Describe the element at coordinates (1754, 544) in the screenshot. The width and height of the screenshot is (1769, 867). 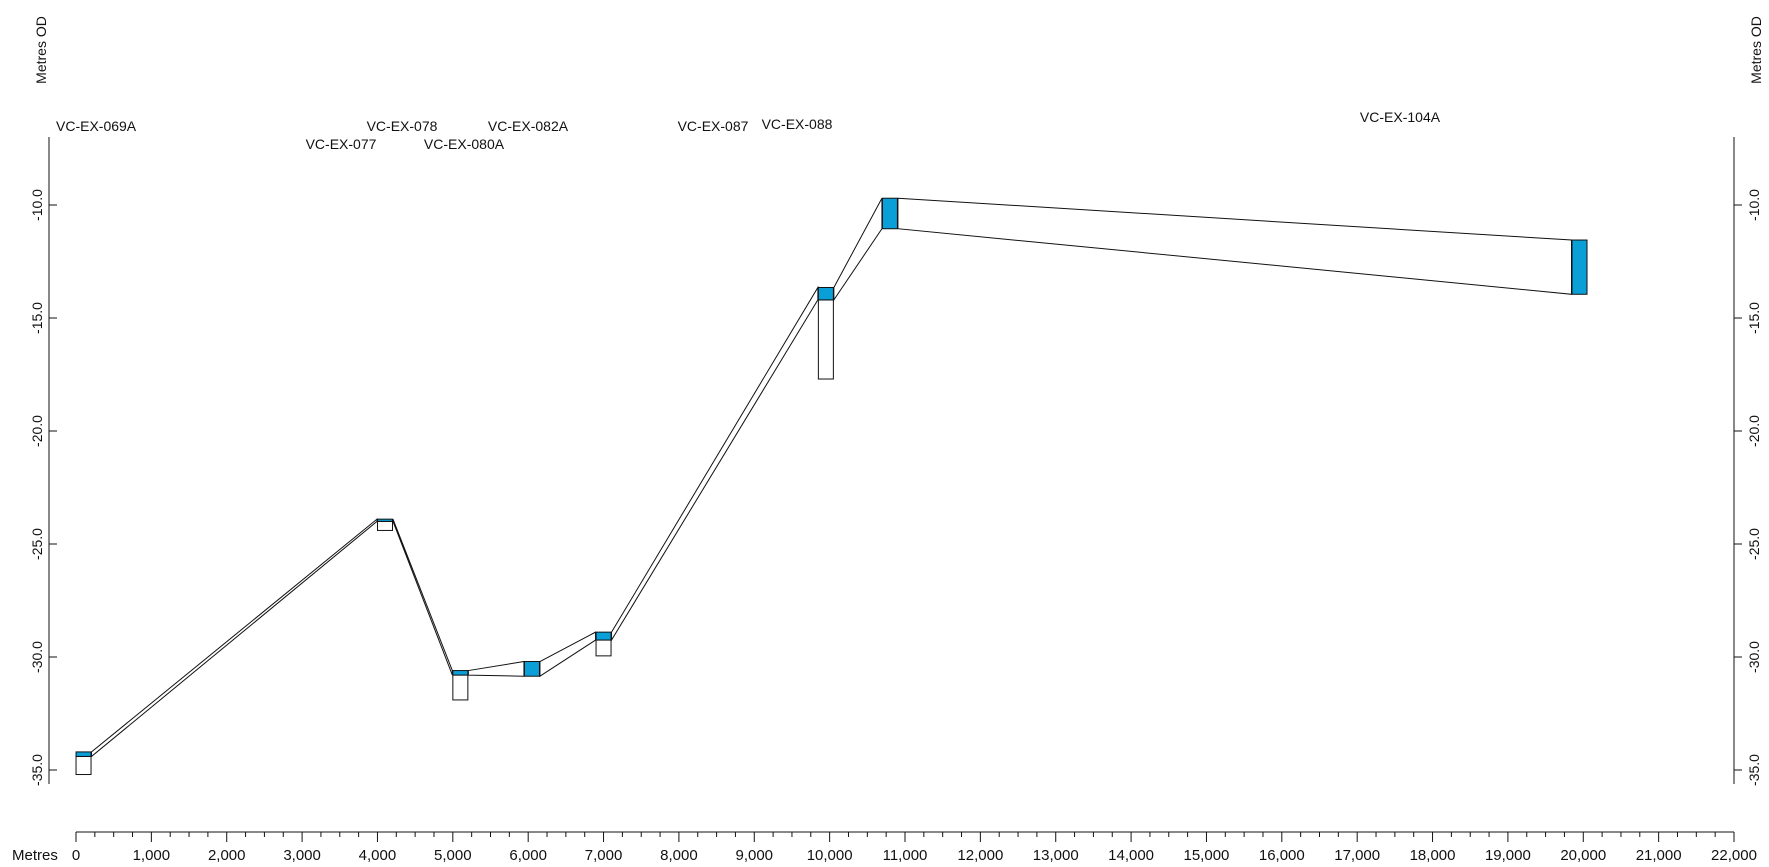
I see `right-y-tick-label: -25.0` at that location.